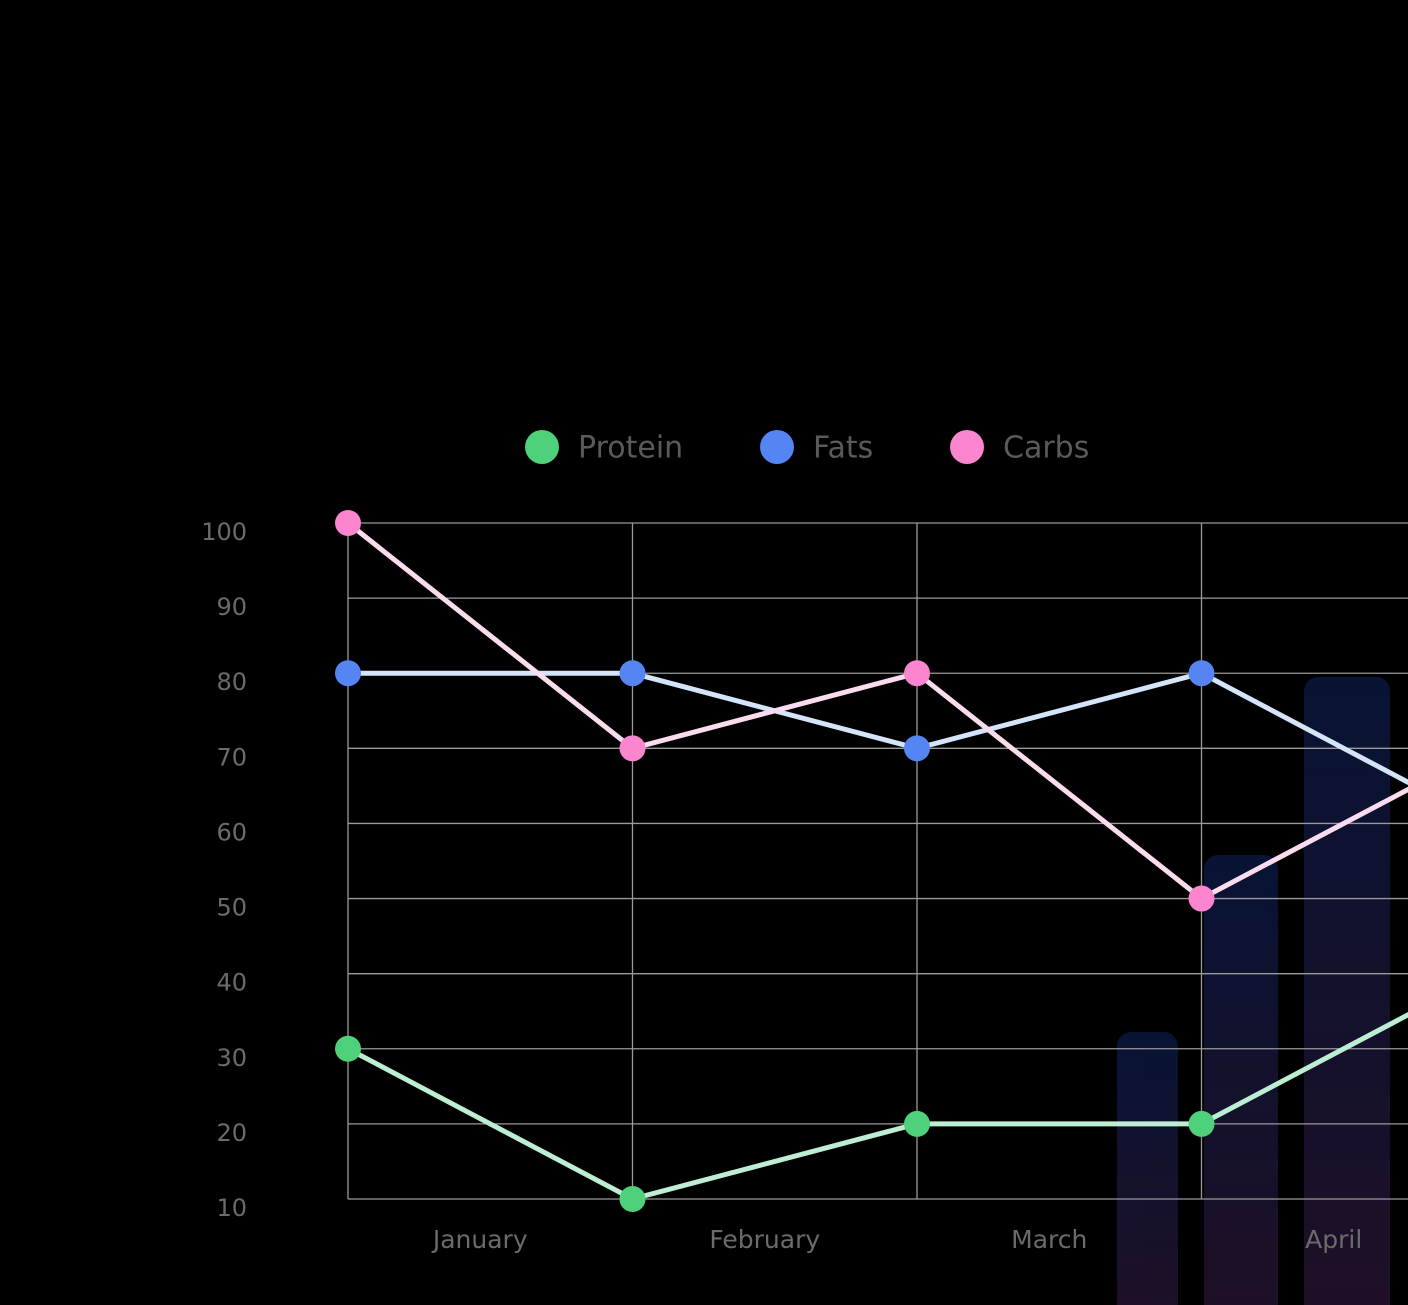  I want to click on legend-label: Protein, so click(630, 448).